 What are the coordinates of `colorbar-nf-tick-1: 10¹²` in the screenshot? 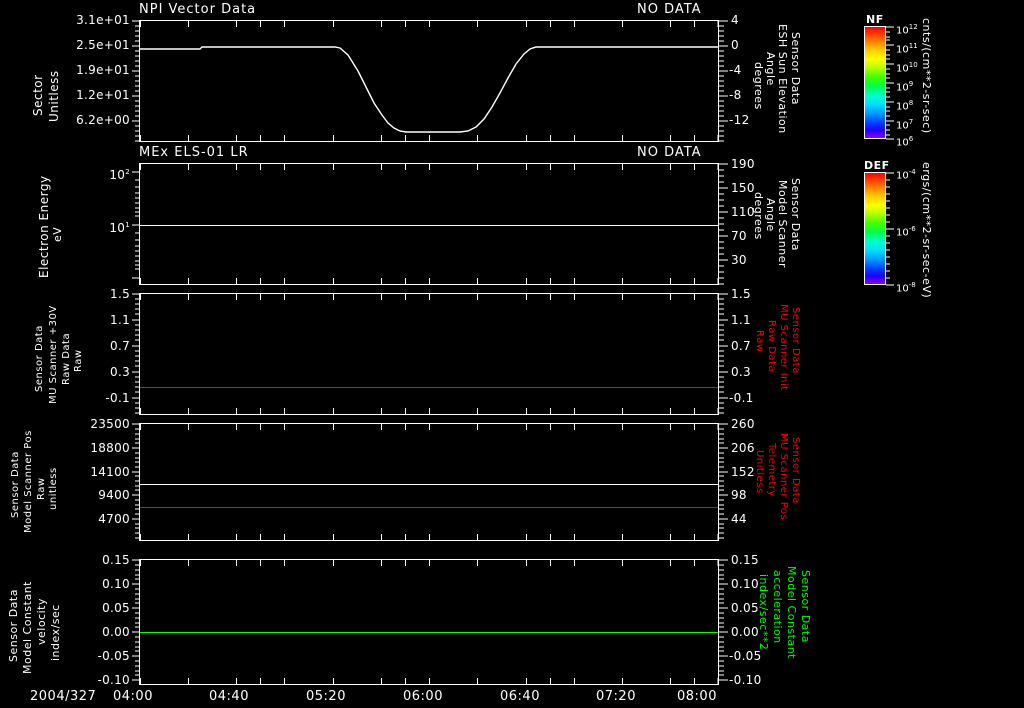 It's located at (907, 29).